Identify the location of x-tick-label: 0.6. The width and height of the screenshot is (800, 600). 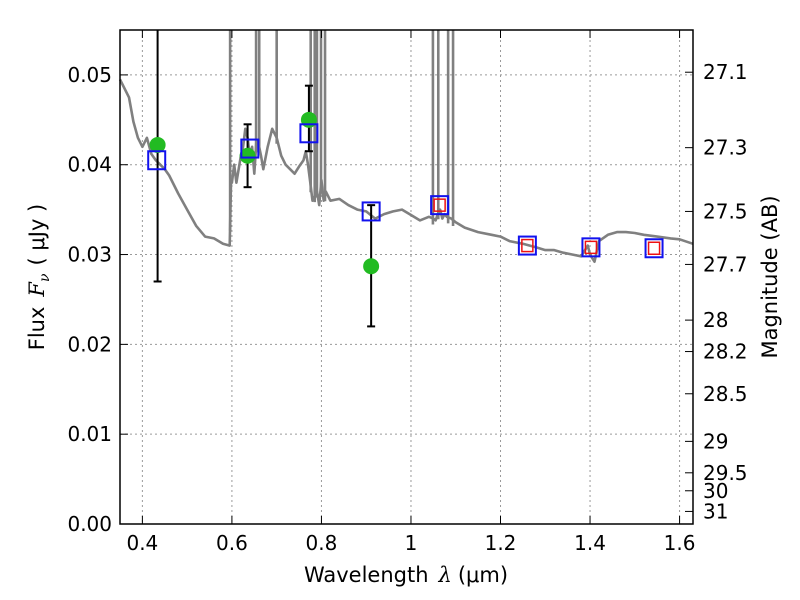
(232, 543).